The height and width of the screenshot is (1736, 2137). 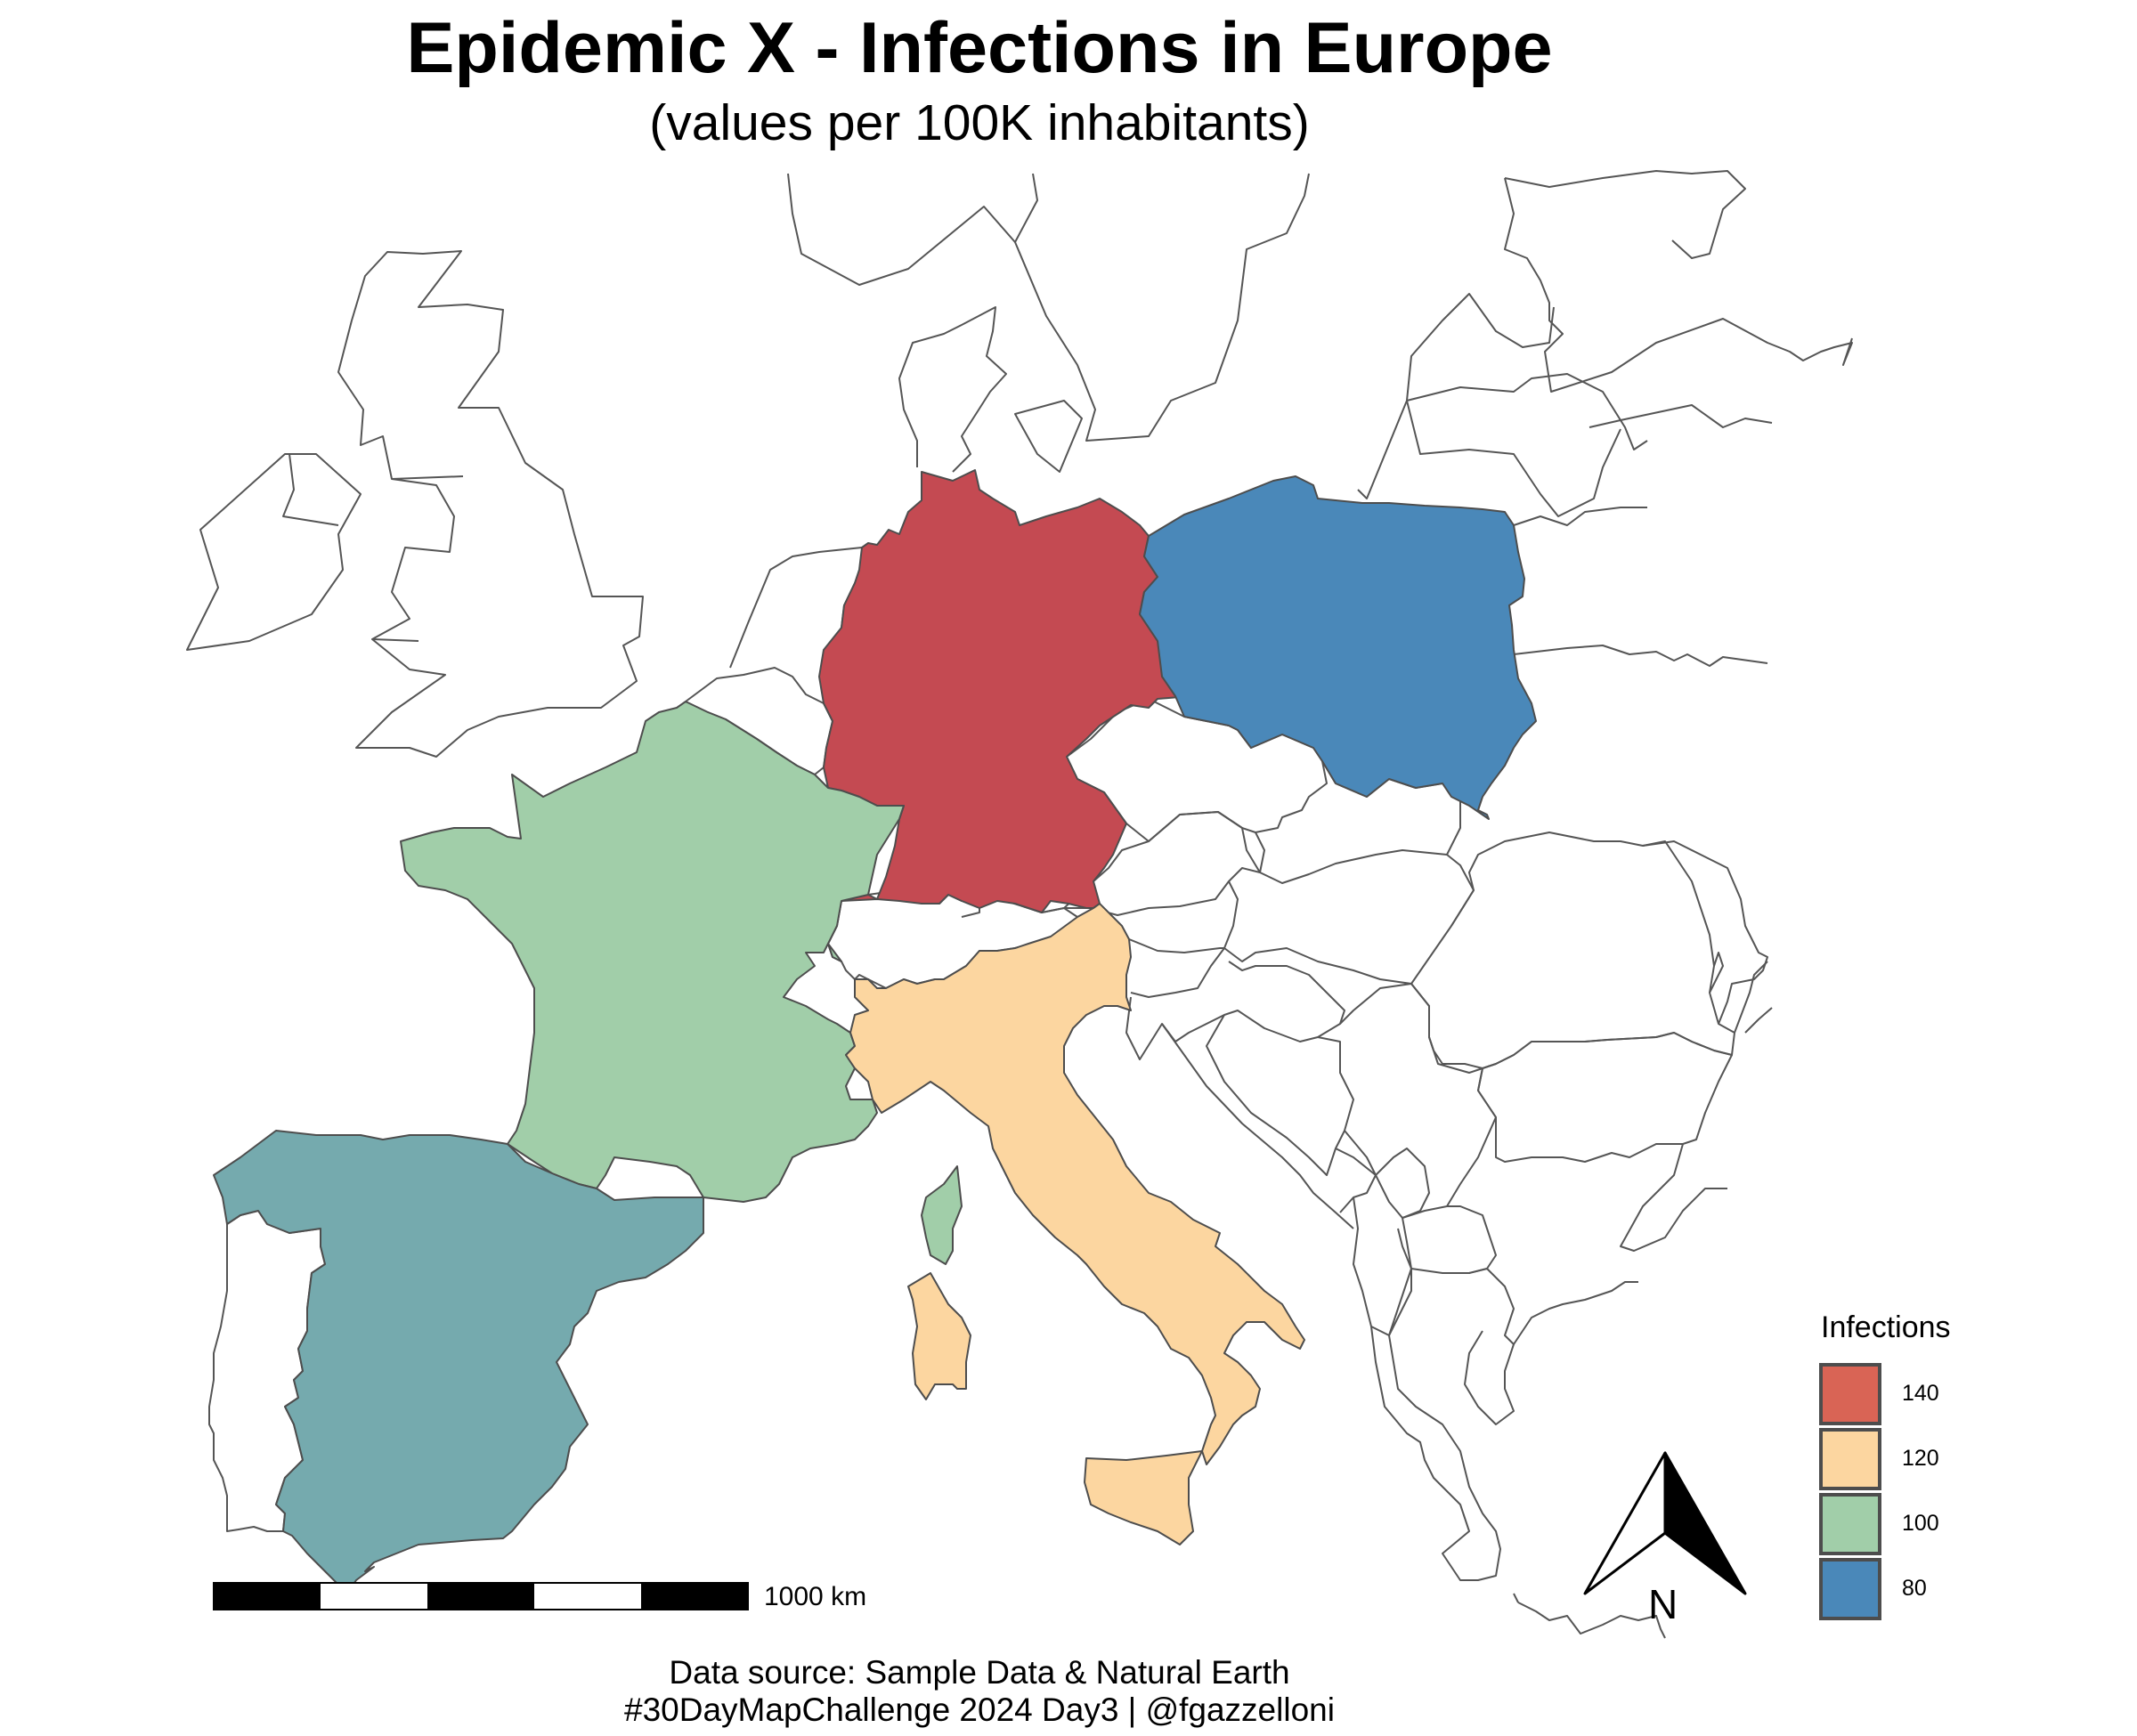 What do you see at coordinates (1681, 416) in the screenshot?
I see `russia-east` at bounding box center [1681, 416].